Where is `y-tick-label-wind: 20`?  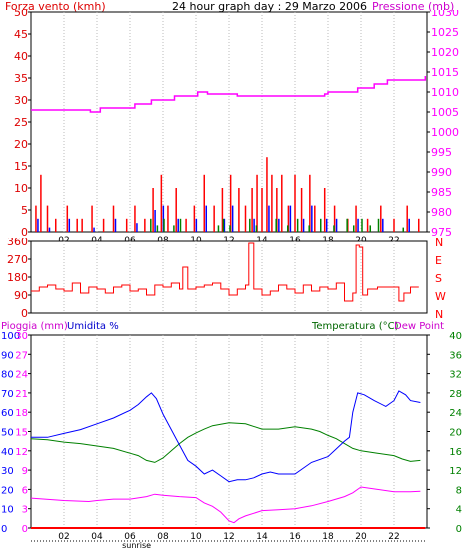 y-tick-label-wind: 20 is located at coordinates (21, 144).